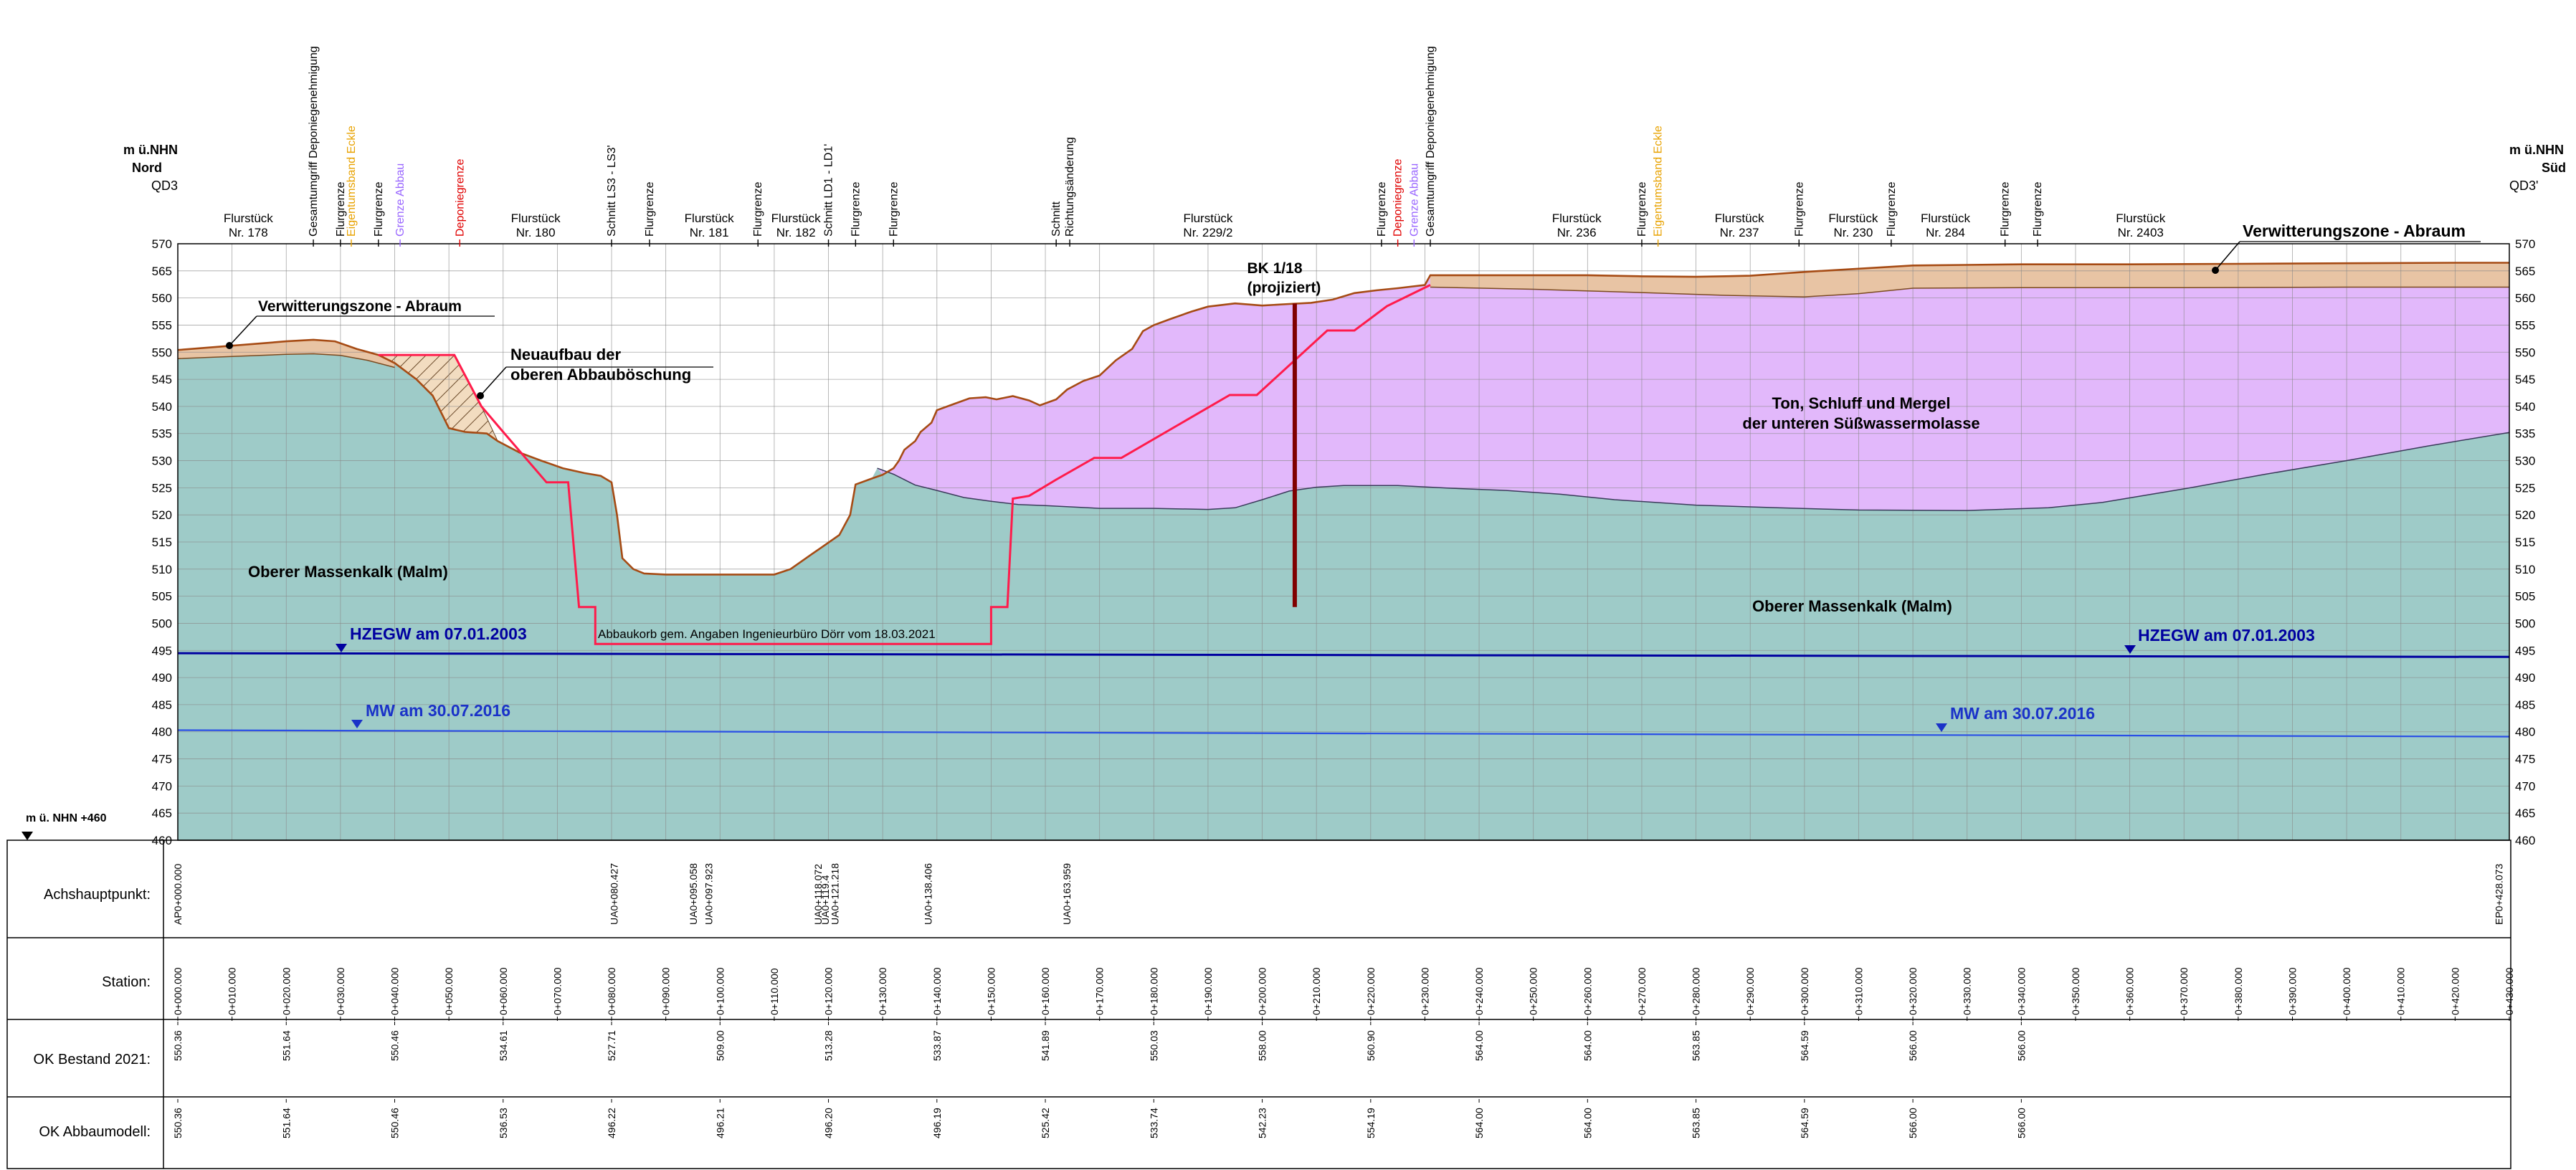 The width and height of the screenshot is (2576, 1170). I want to click on boundary-label: Gesamtumgriff Deponiegenehmigung, so click(314, 141).